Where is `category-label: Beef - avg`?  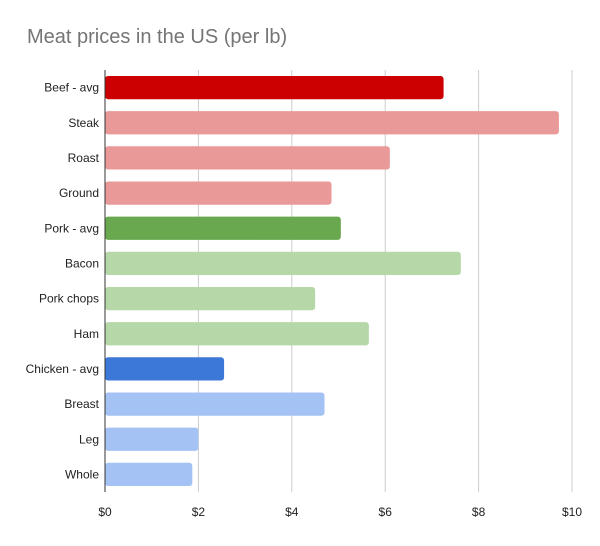 category-label: Beef - avg is located at coordinates (71, 88).